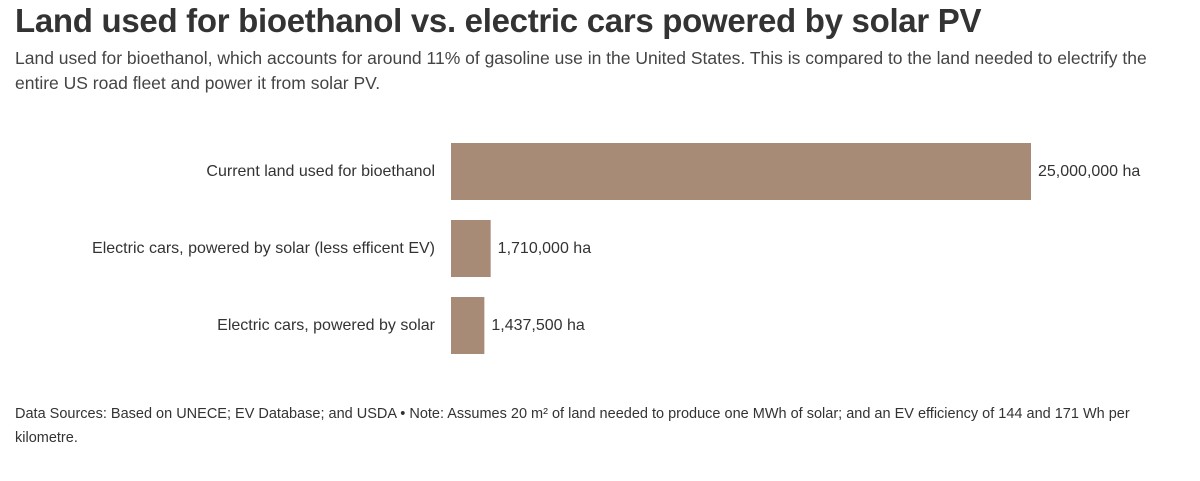 The height and width of the screenshot is (481, 1200). I want to click on category-label-0: Current land used for bioethanol, so click(320, 171).